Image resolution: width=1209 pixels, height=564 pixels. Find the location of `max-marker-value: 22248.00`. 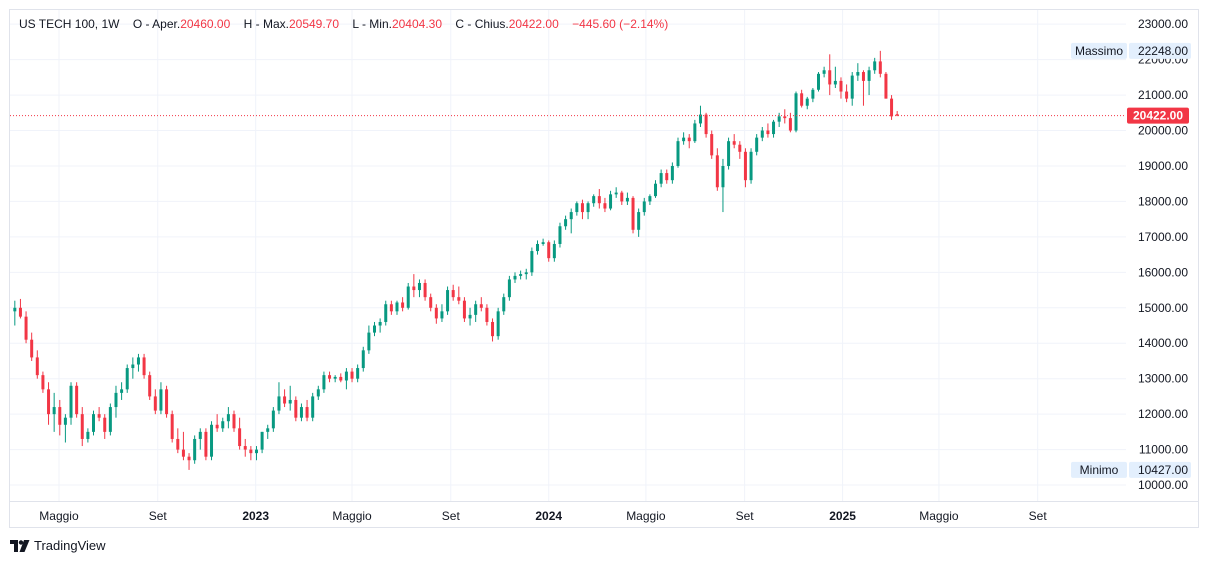

max-marker-value: 22248.00 is located at coordinates (1163, 51).